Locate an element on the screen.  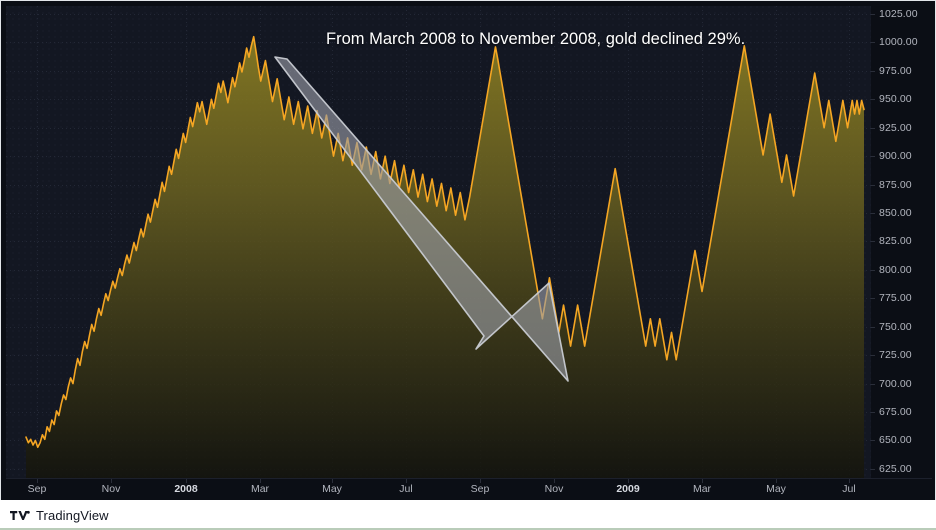
price-tick-label: 750.00 is located at coordinates (895, 326).